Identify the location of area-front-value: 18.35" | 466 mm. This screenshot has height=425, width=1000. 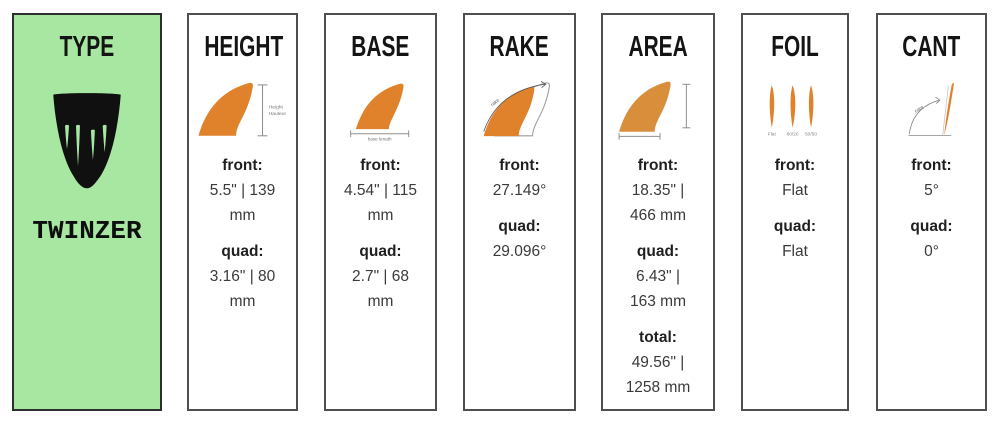
(658, 203).